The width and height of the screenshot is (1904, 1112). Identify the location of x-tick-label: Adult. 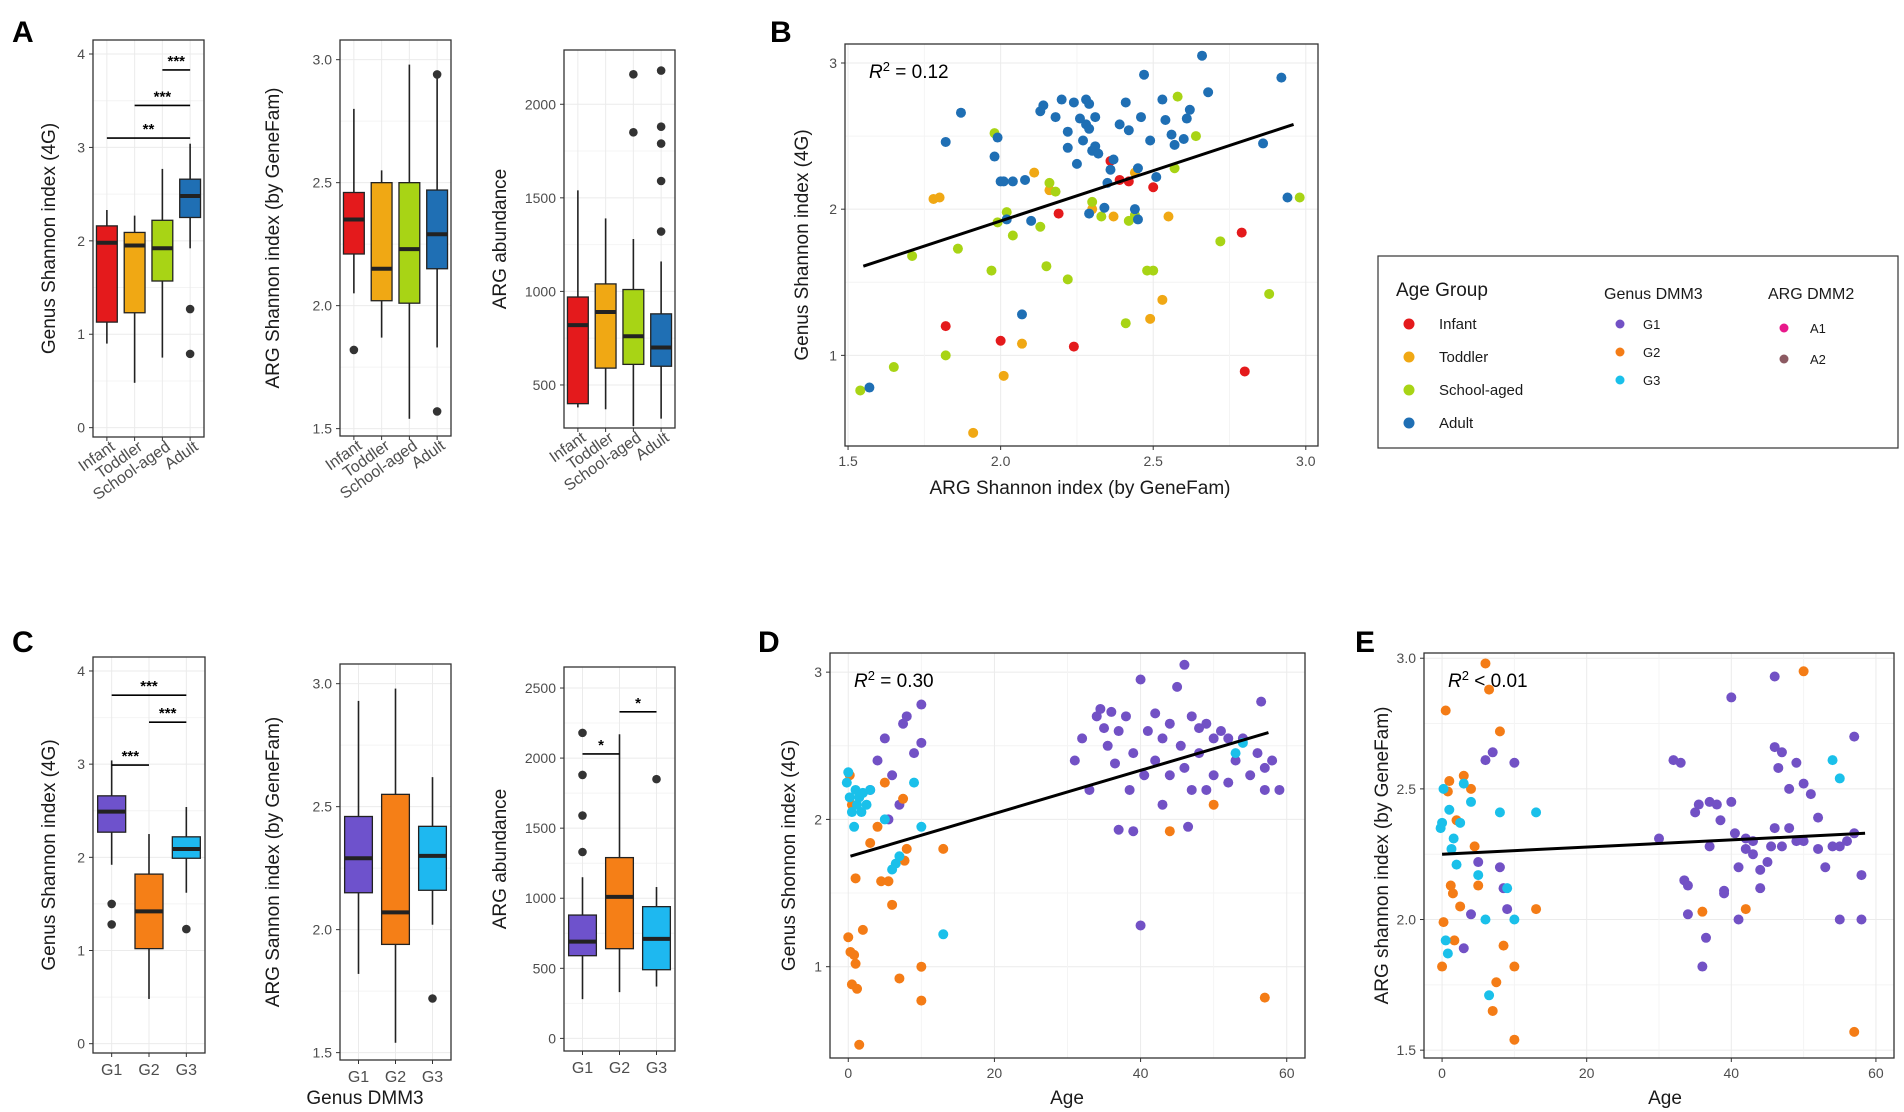
(182, 455).